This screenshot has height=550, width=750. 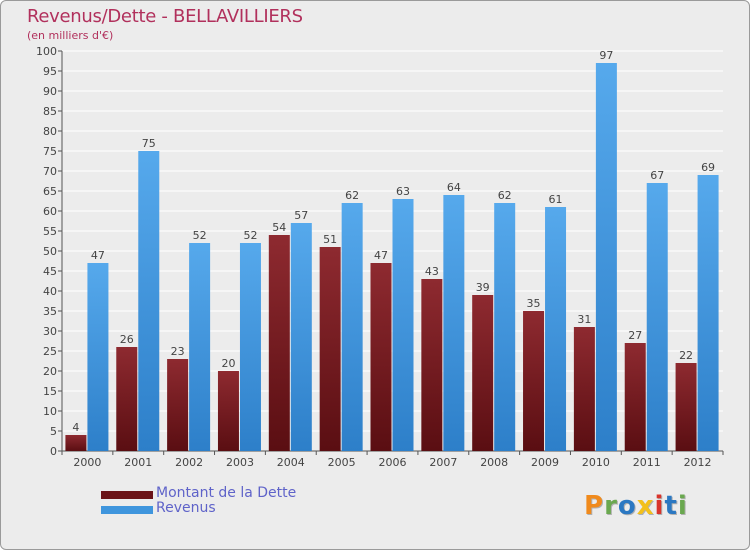 What do you see at coordinates (240, 462) in the screenshot?
I see `x-tick-label: 2003` at bounding box center [240, 462].